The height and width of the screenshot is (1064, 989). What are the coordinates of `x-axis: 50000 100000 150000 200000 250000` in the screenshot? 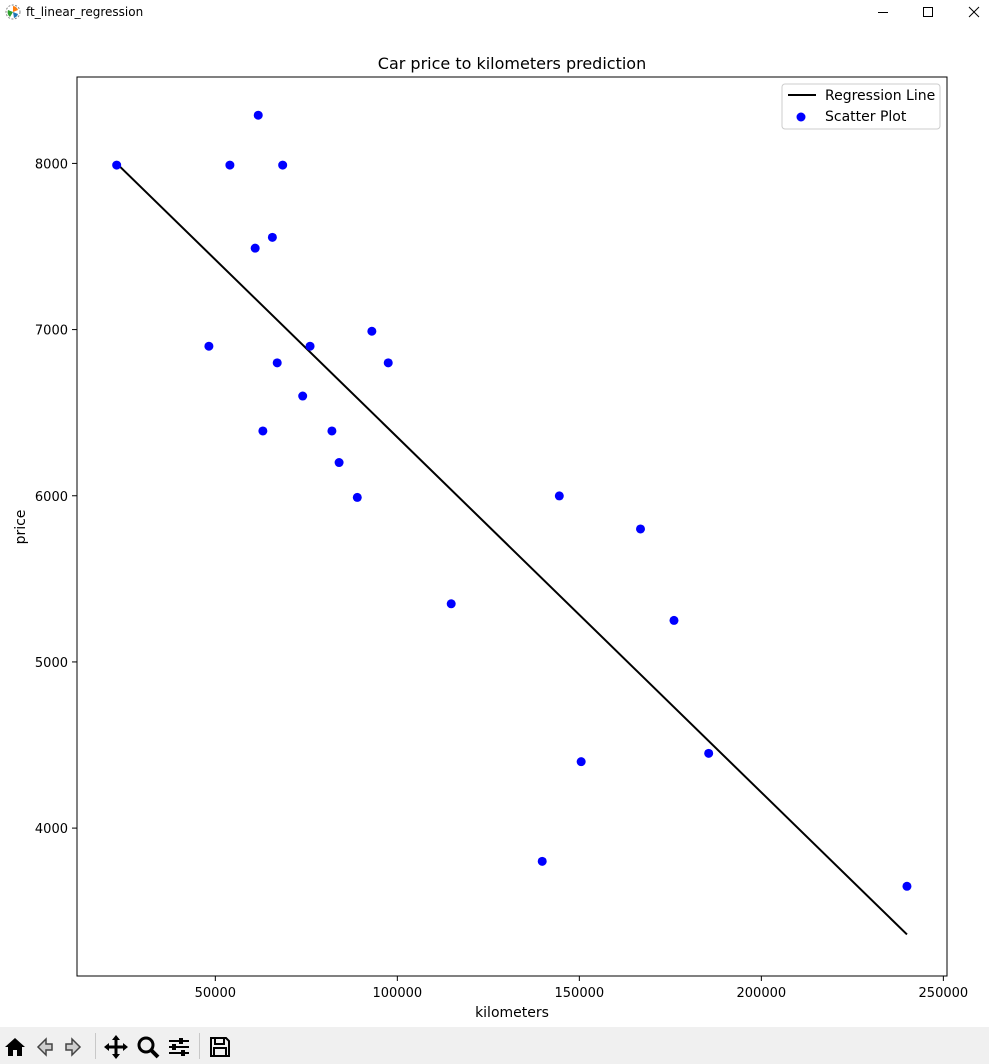 It's located at (582, 988).